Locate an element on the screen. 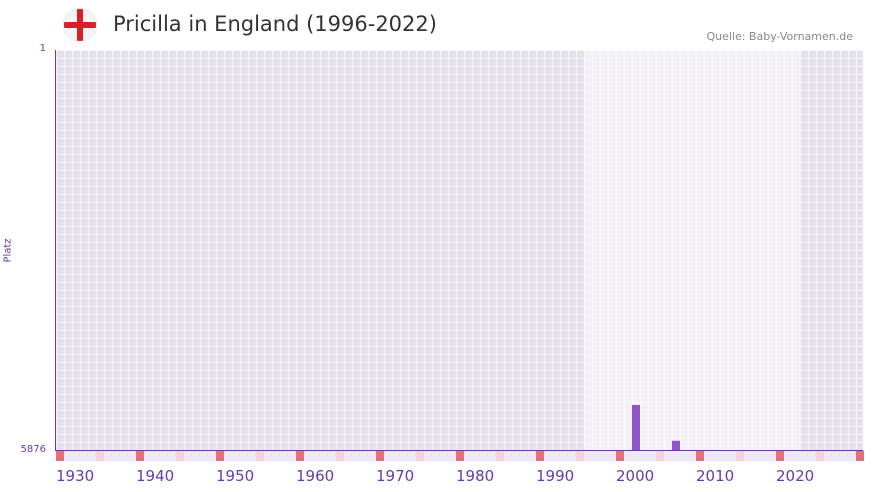 Image resolution: width=873 pixels, height=492 pixels. x-tick-label: 1960 is located at coordinates (315, 476).